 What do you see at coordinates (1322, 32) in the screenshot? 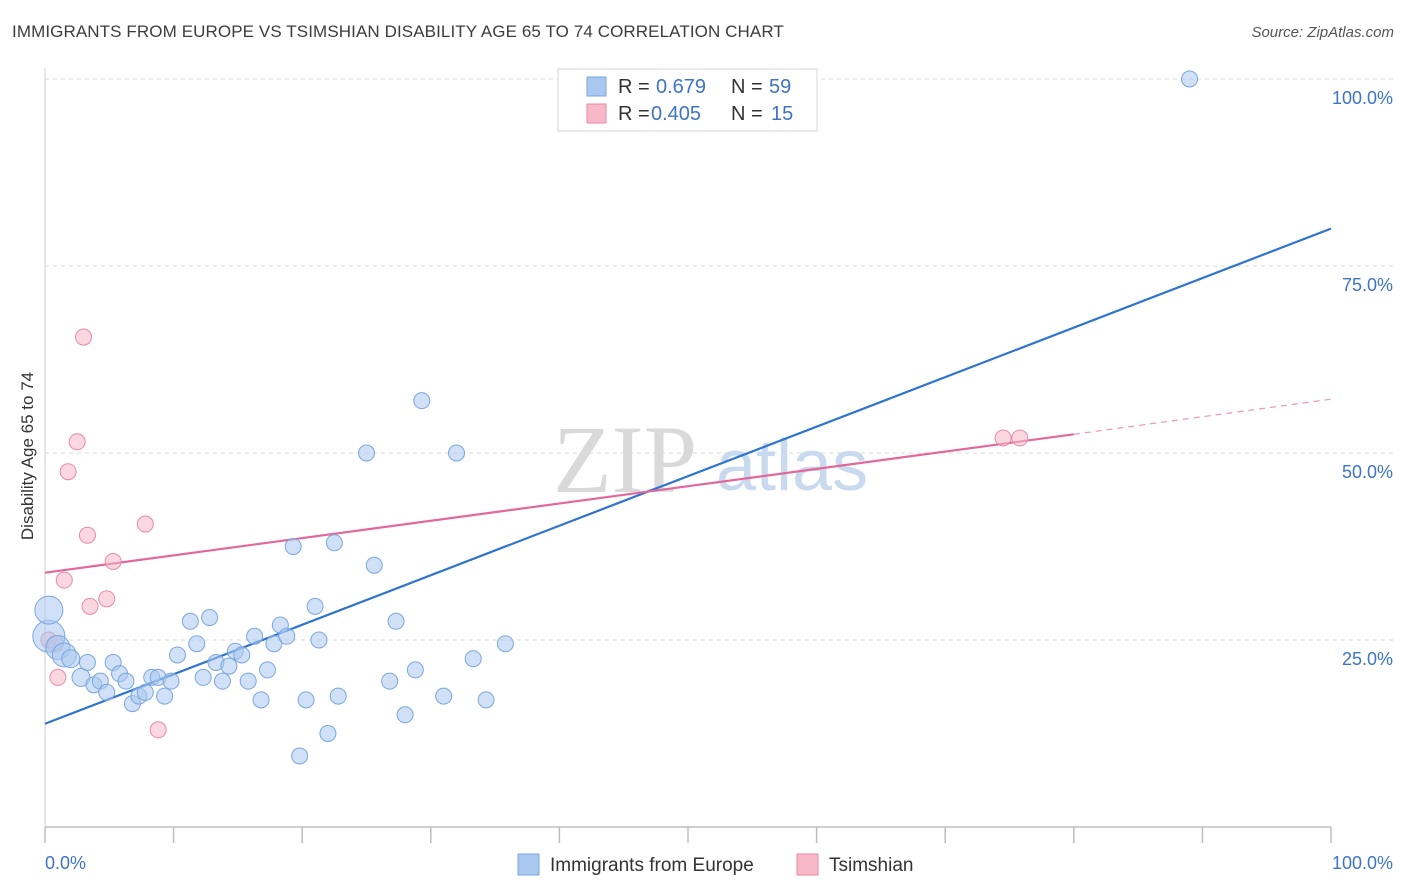
I see `chart-source: Source: ZipAtlas.com` at bounding box center [1322, 32].